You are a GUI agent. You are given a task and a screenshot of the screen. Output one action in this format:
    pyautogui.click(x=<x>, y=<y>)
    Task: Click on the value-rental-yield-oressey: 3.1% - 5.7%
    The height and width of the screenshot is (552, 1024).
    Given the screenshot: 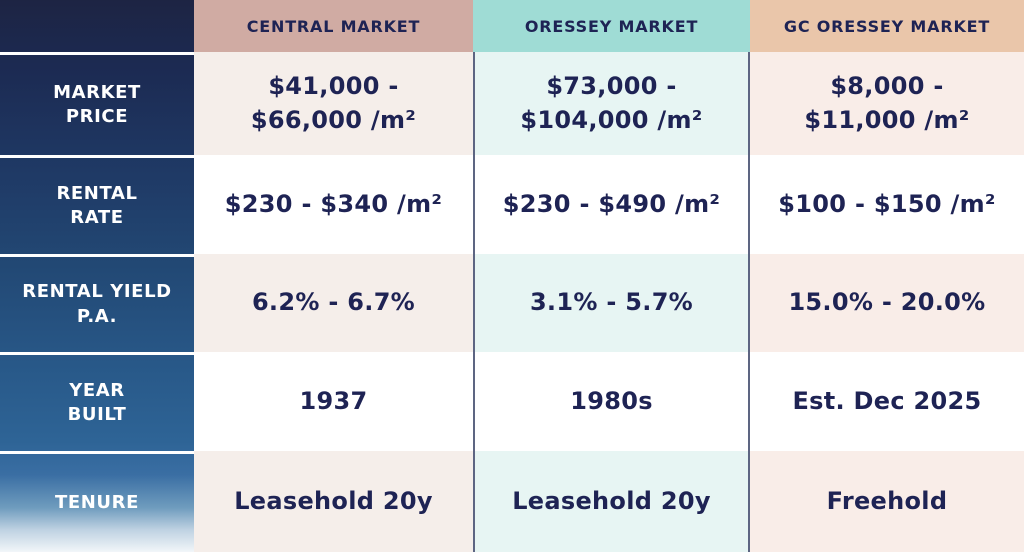 What is the action you would take?
    pyautogui.click(x=611, y=303)
    